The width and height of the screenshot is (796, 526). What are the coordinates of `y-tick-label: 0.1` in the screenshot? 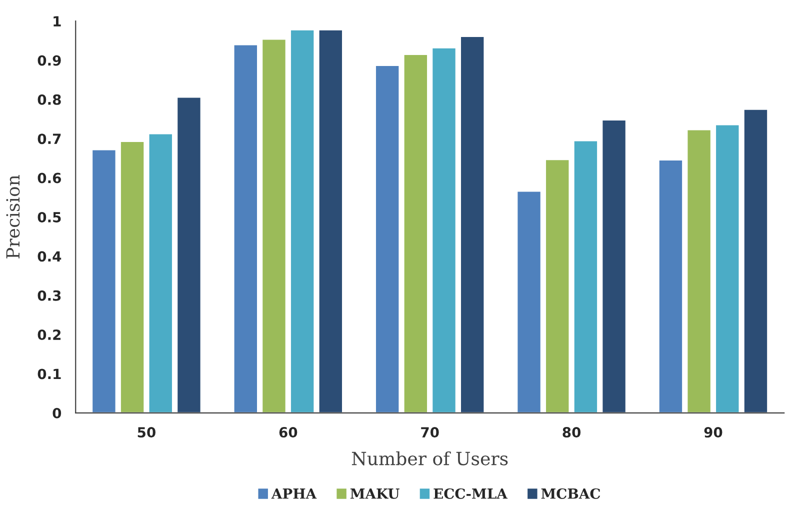 It's located at (49, 374).